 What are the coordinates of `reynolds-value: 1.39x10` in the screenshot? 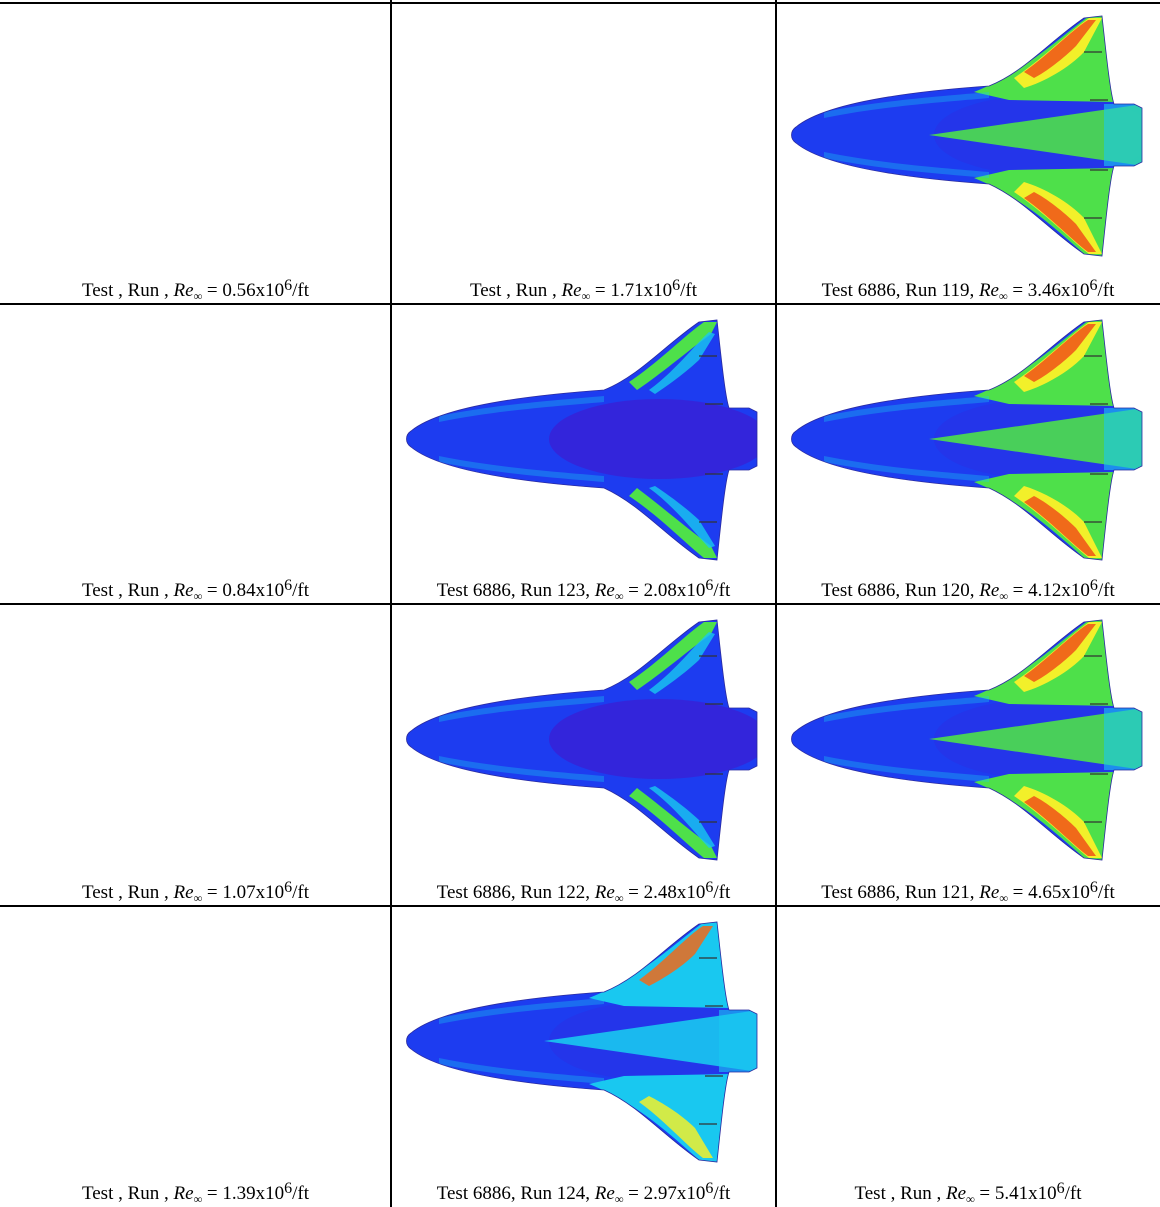 It's located at (253, 1193).